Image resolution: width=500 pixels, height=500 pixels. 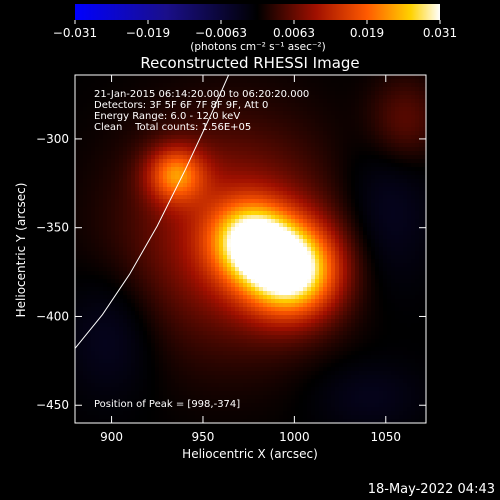 I want to click on annotation-time-range: 21-Jan-2015 06:14:20.000 to 06:20:20.000, so click(x=201, y=94).